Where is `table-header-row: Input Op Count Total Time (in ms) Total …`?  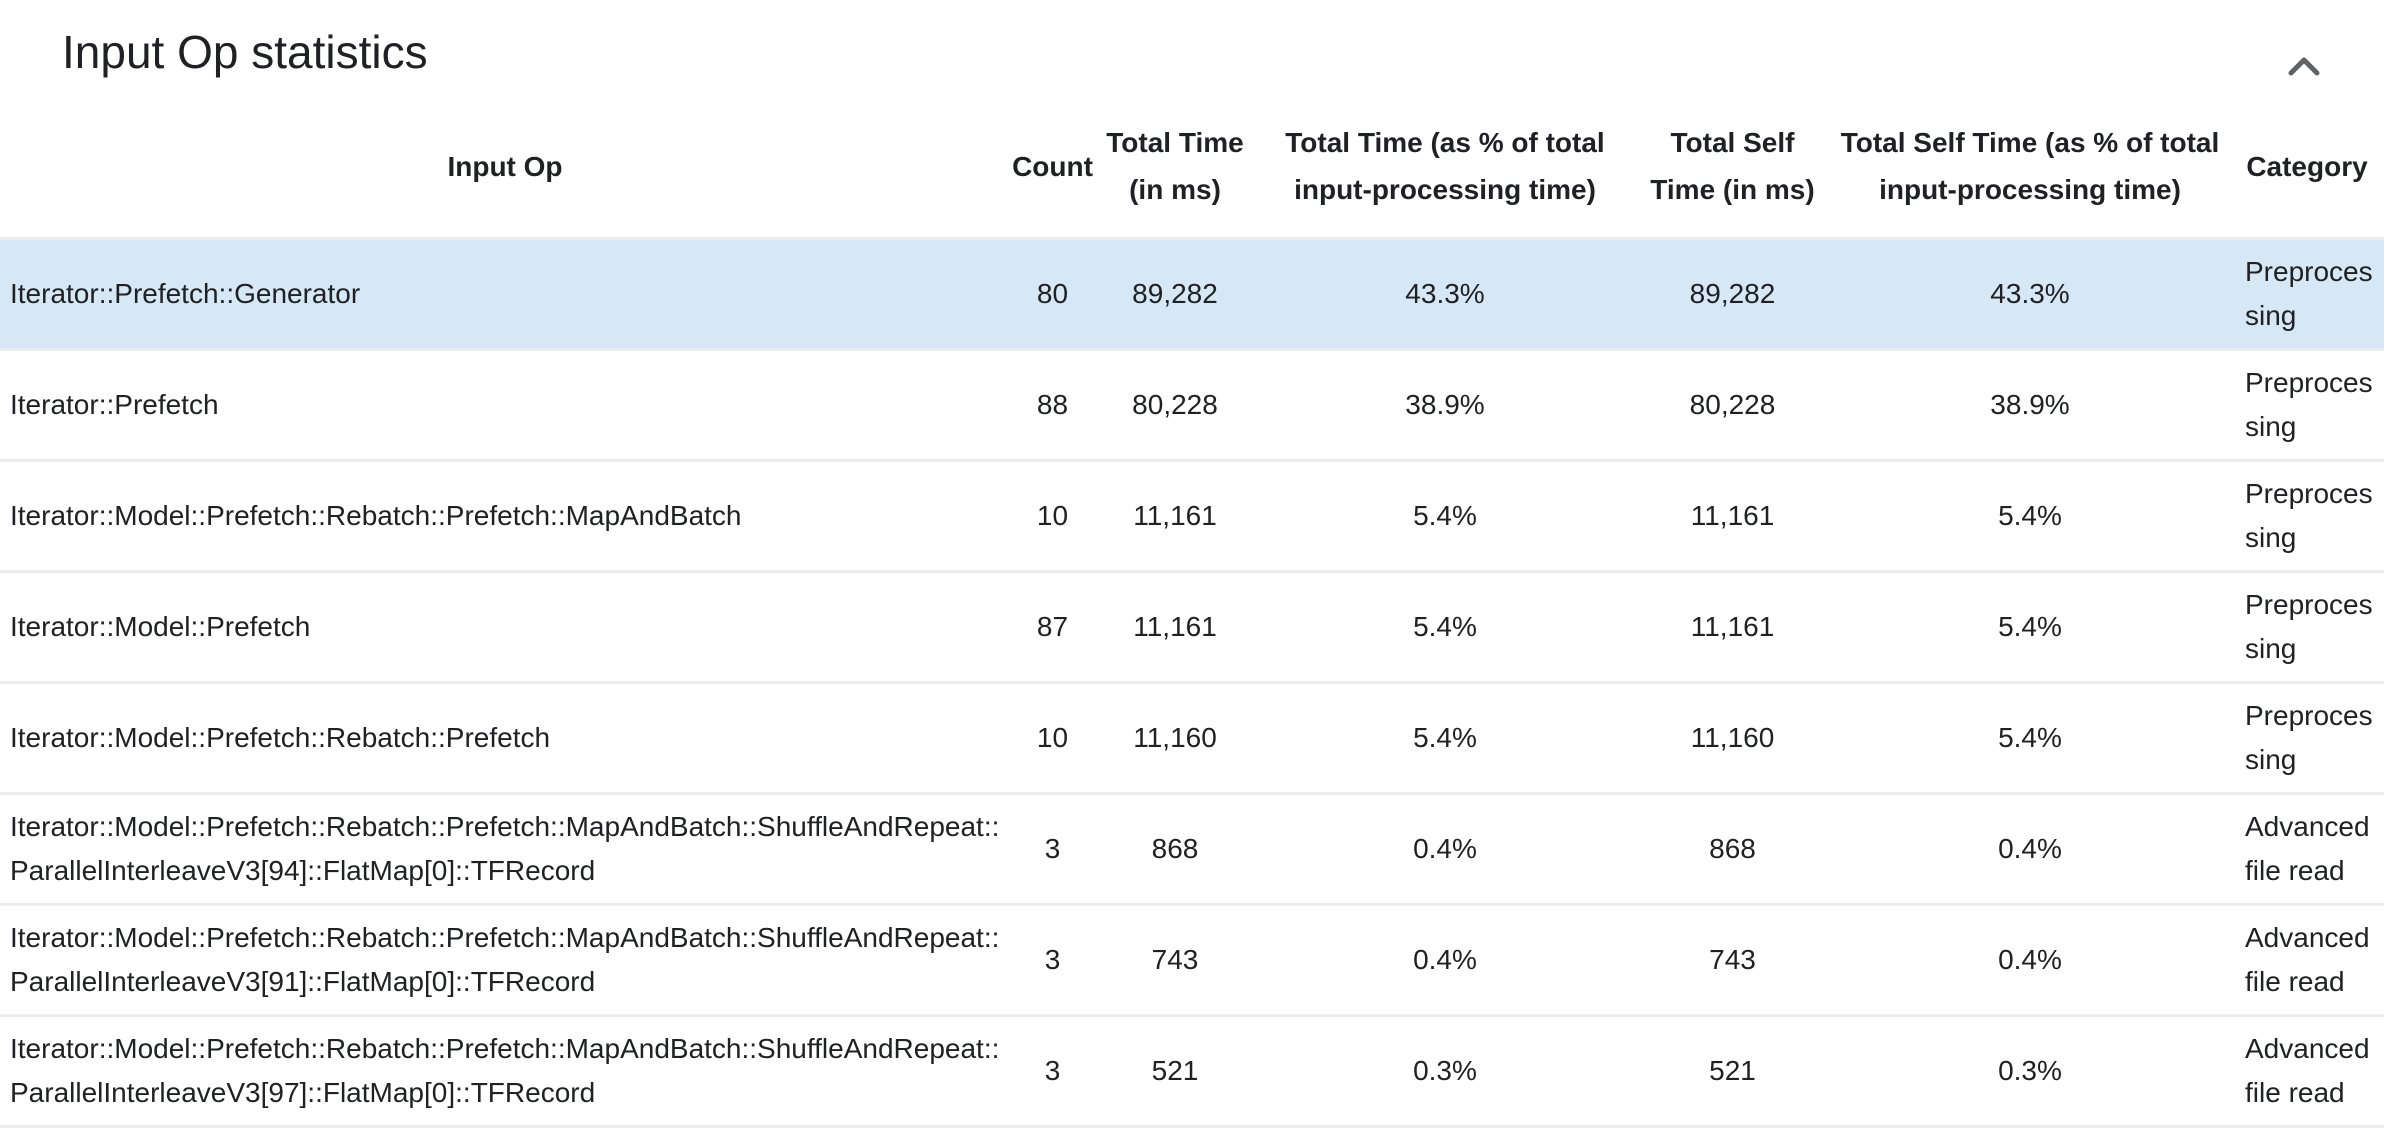 table-header-row: Input Op Count Total Time (in ms) Total … is located at coordinates (1192, 167).